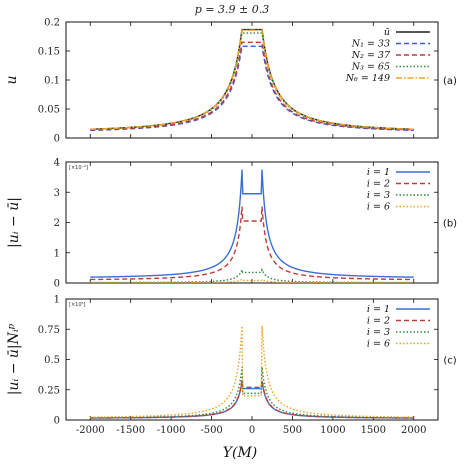 Image resolution: width=464 pixels, height=464 pixels. What do you see at coordinates (90, 430) in the screenshot?
I see `x-tick-label: -2000` at bounding box center [90, 430].